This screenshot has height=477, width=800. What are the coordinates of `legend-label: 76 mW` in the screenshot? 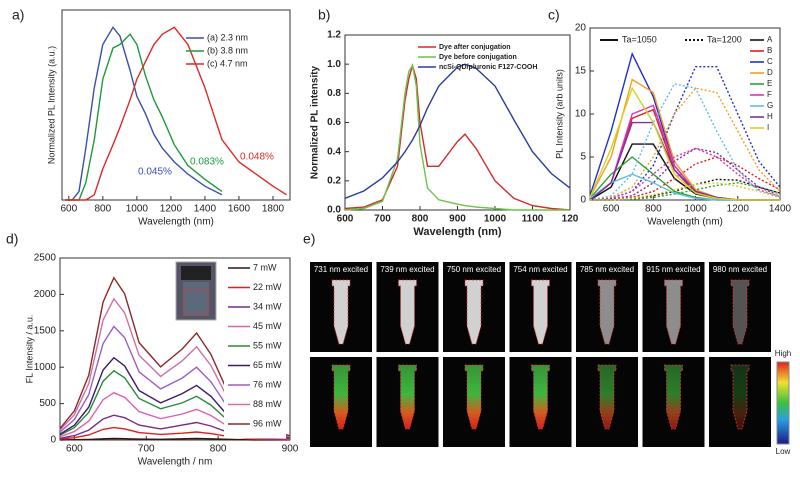 It's located at (267, 384).